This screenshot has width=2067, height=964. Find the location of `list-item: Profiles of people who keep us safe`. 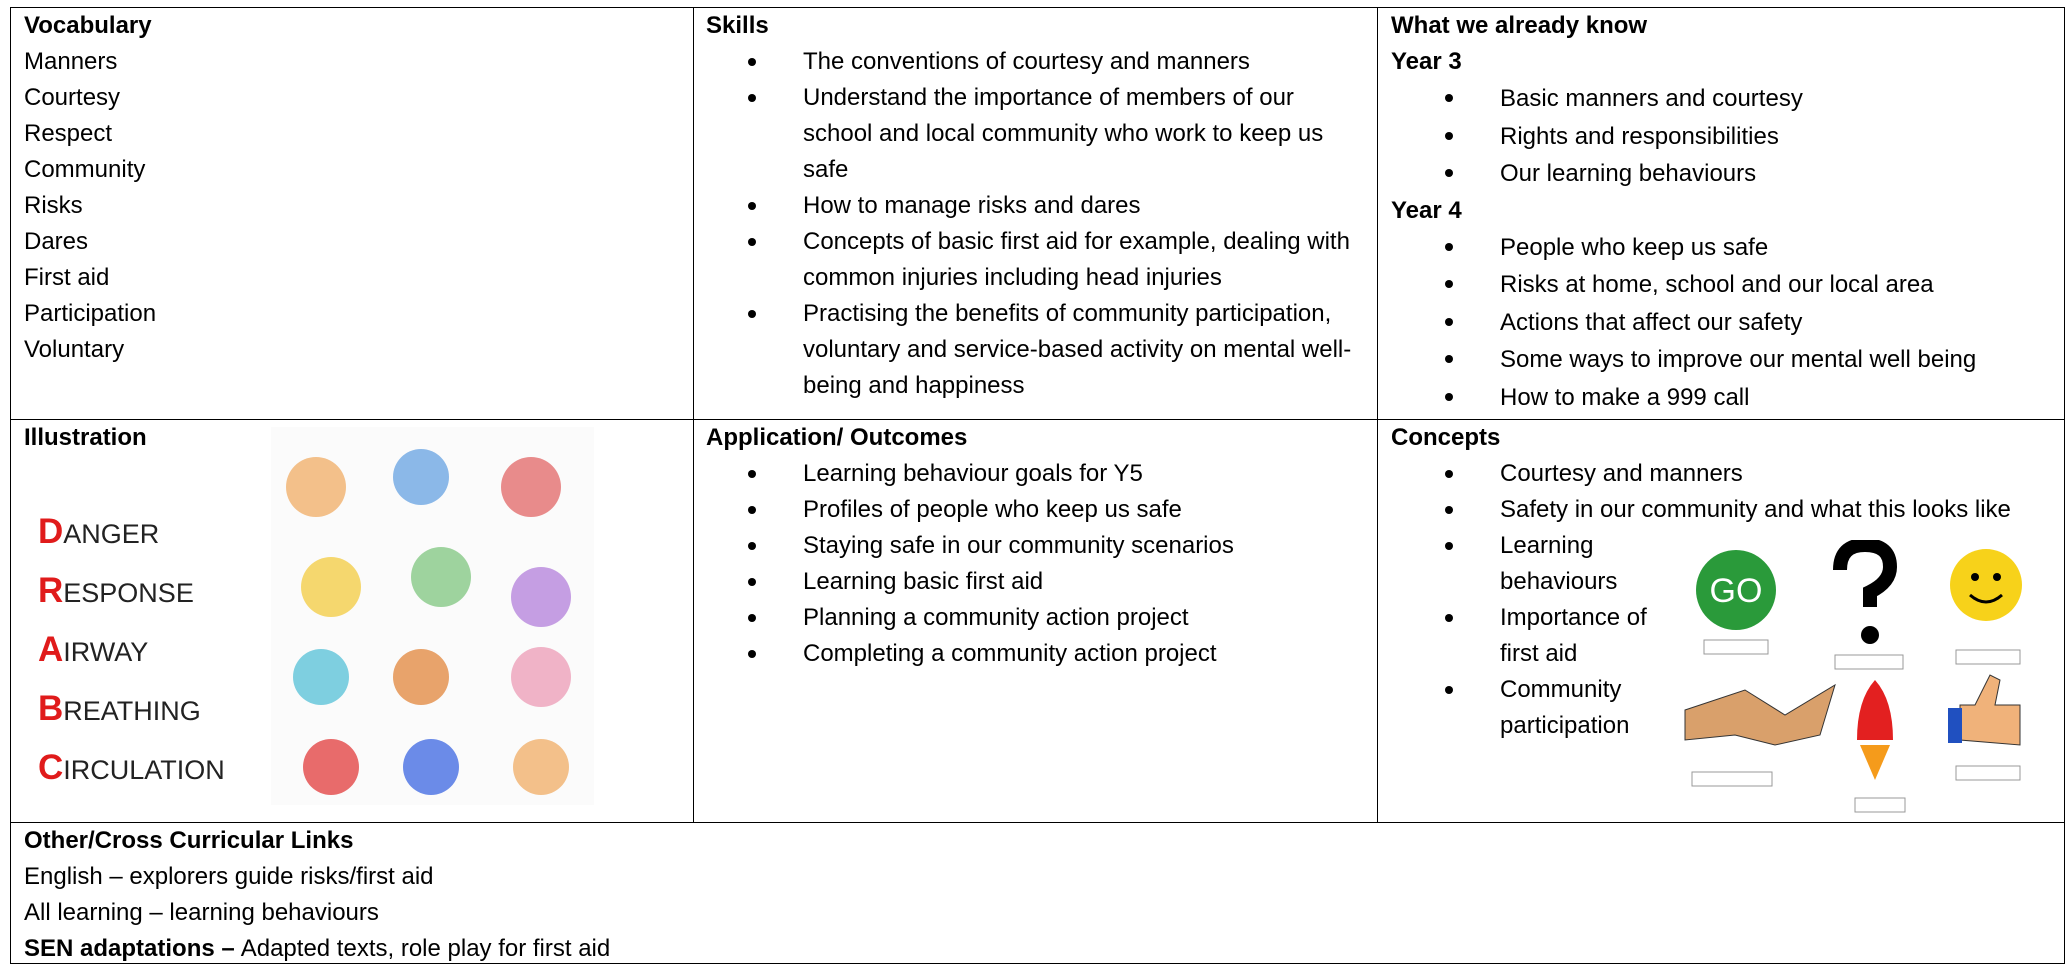

list-item: Profiles of people who keep us safe is located at coordinates (1062, 510).